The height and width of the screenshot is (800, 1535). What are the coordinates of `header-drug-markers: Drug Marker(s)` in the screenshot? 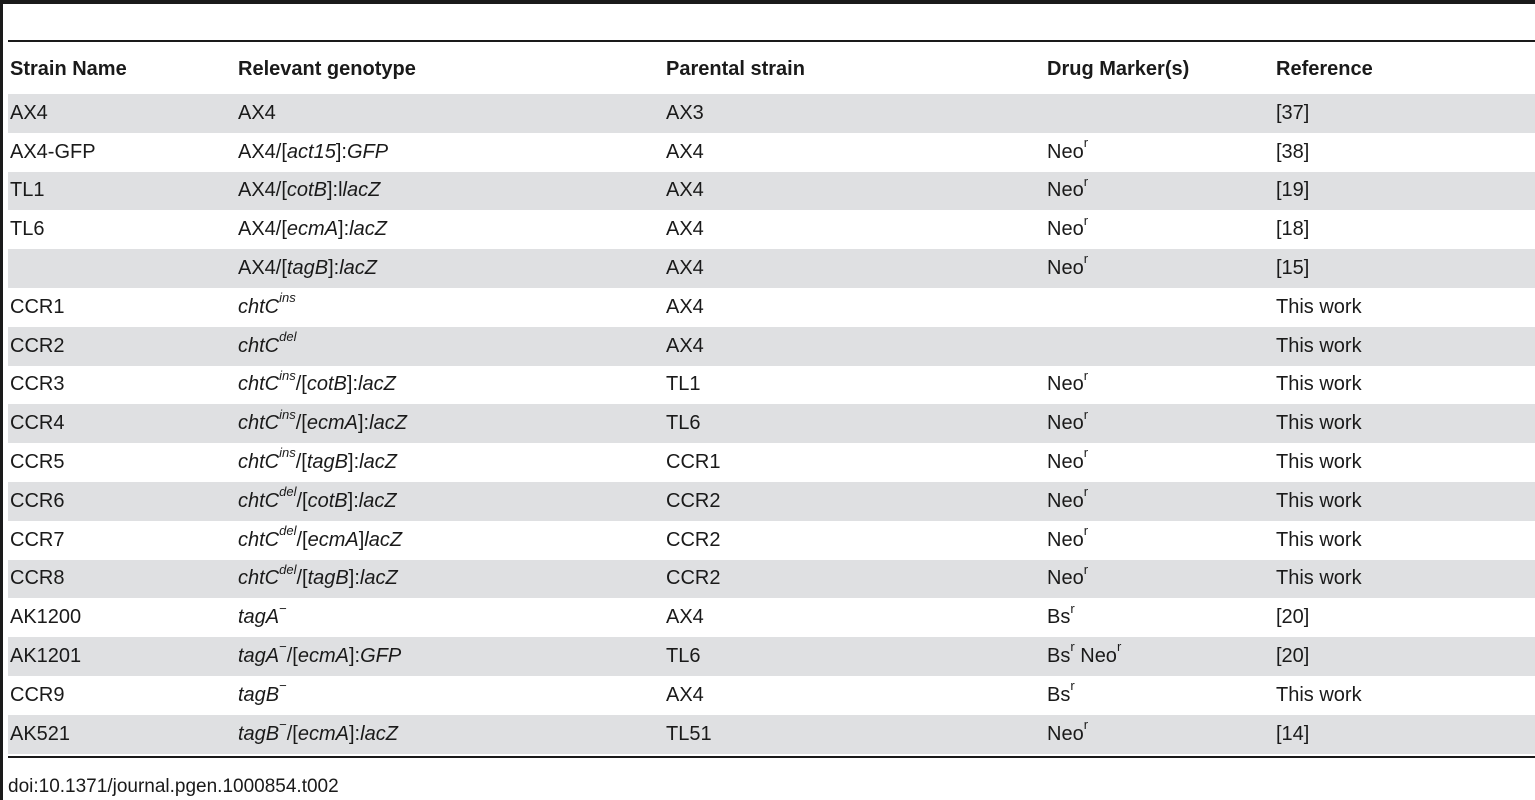 It's located at (1118, 68).